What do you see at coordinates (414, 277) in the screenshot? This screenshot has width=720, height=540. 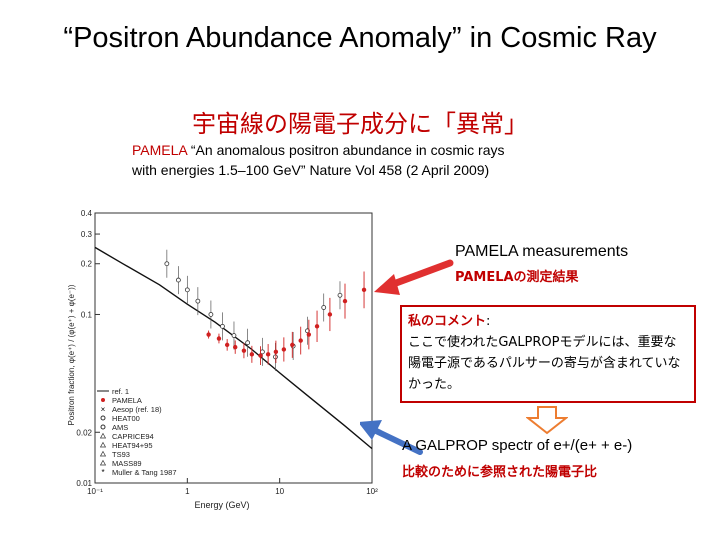 I see `arrow-left-icon` at bounding box center [414, 277].